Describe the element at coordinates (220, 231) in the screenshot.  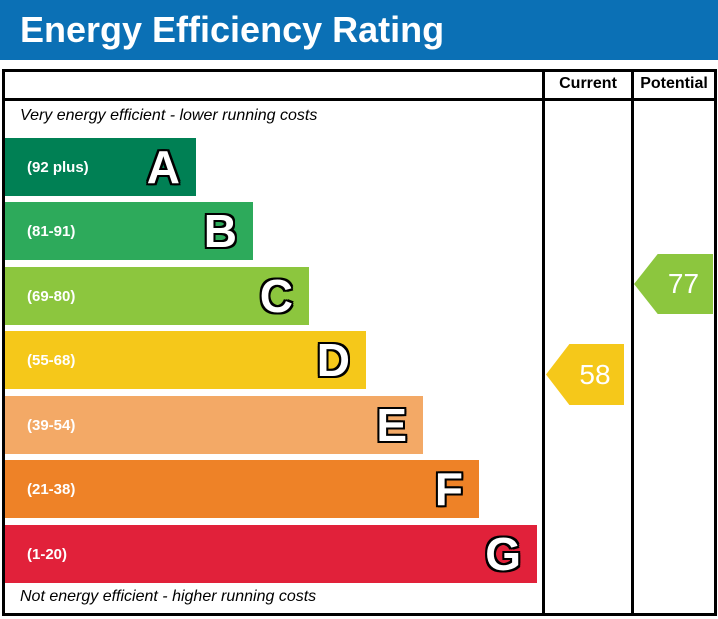
I see `band-letter: B` at that location.